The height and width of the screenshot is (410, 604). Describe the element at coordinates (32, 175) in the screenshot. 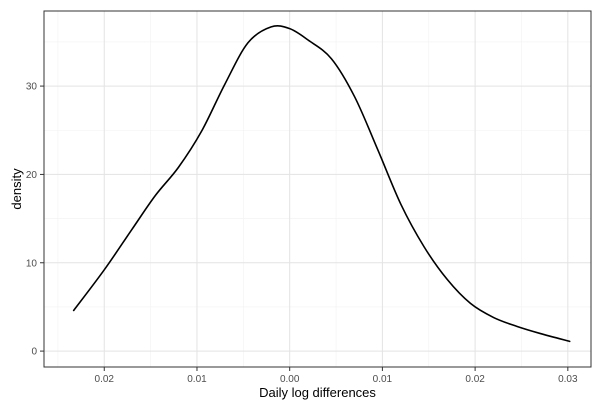

I see `y-tick-label: 20` at that location.